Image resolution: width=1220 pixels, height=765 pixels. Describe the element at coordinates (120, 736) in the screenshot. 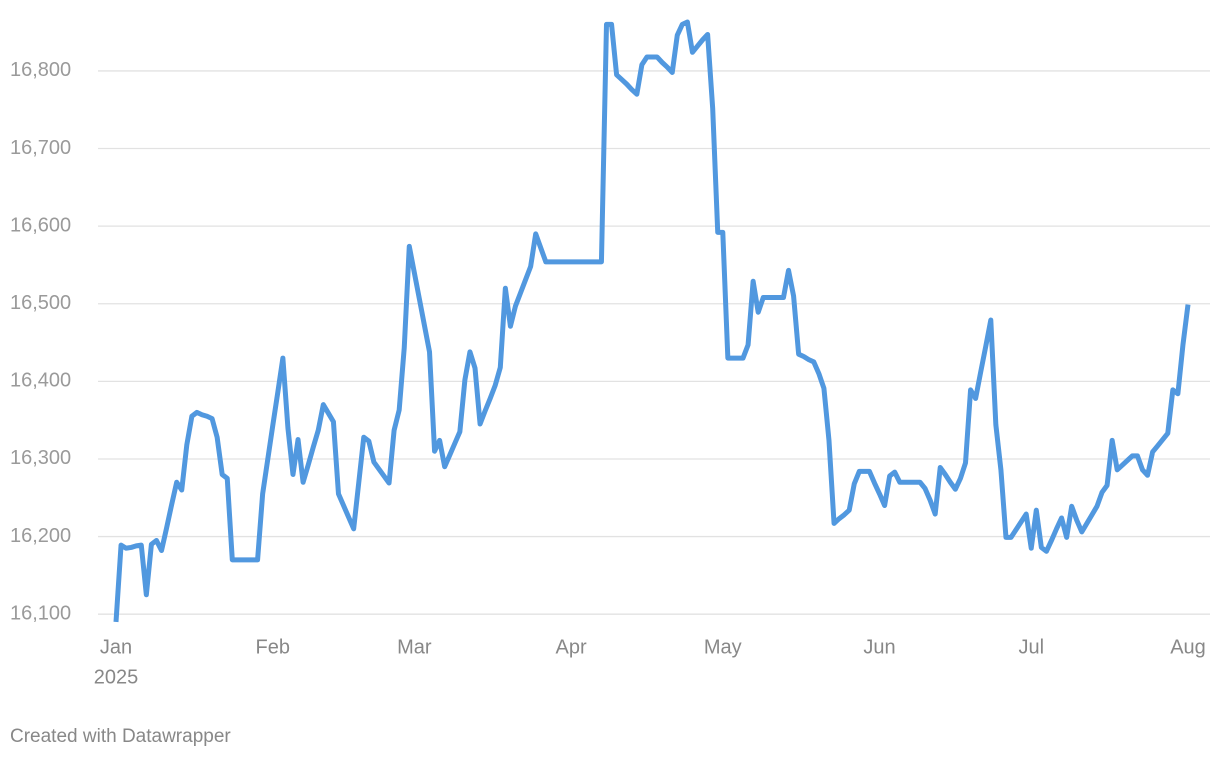

I see `credit: Created with Datawrapper` at that location.